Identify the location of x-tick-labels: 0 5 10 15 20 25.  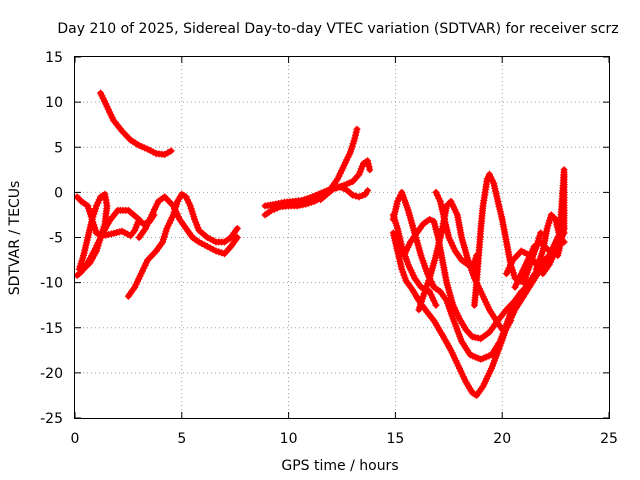
(344, 439).